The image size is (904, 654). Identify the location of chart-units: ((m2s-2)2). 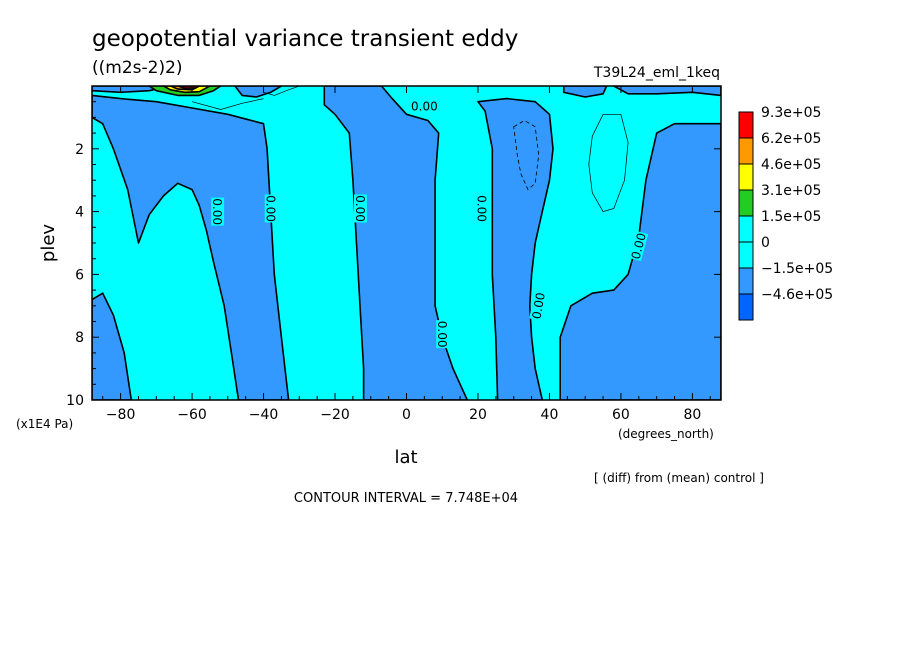
(137, 68).